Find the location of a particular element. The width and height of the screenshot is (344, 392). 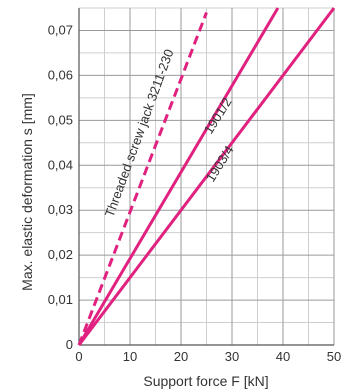

y-tick-labels: 0 0,01 0,02 0,03 0,04 0,05 0,06 0,07 is located at coordinates (60, 187).